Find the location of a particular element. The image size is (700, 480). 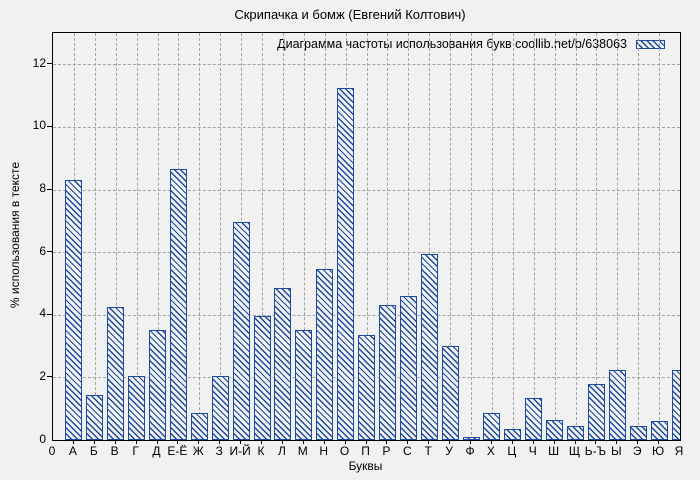

x-tick-label-И-Й: И-Й is located at coordinates (240, 451).